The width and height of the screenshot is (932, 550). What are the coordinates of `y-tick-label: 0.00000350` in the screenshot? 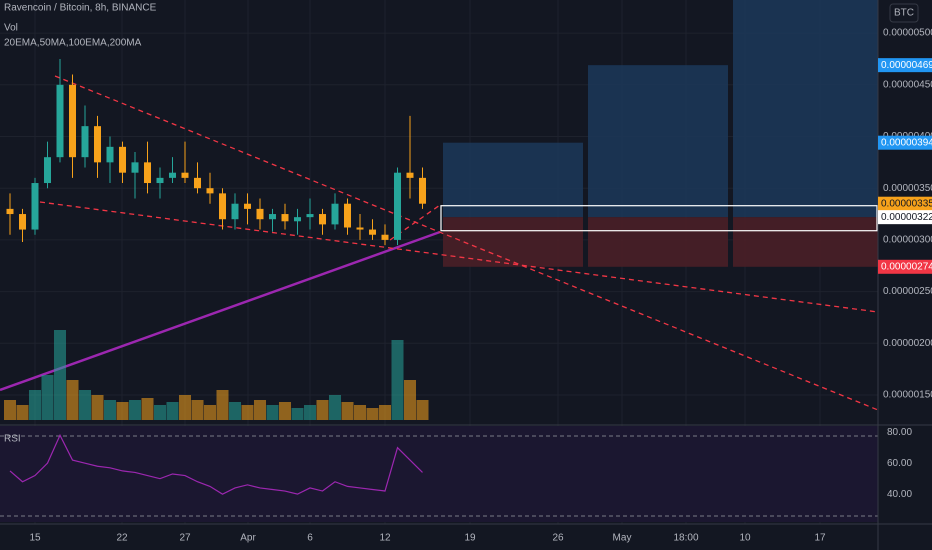 It's located at (907, 188).